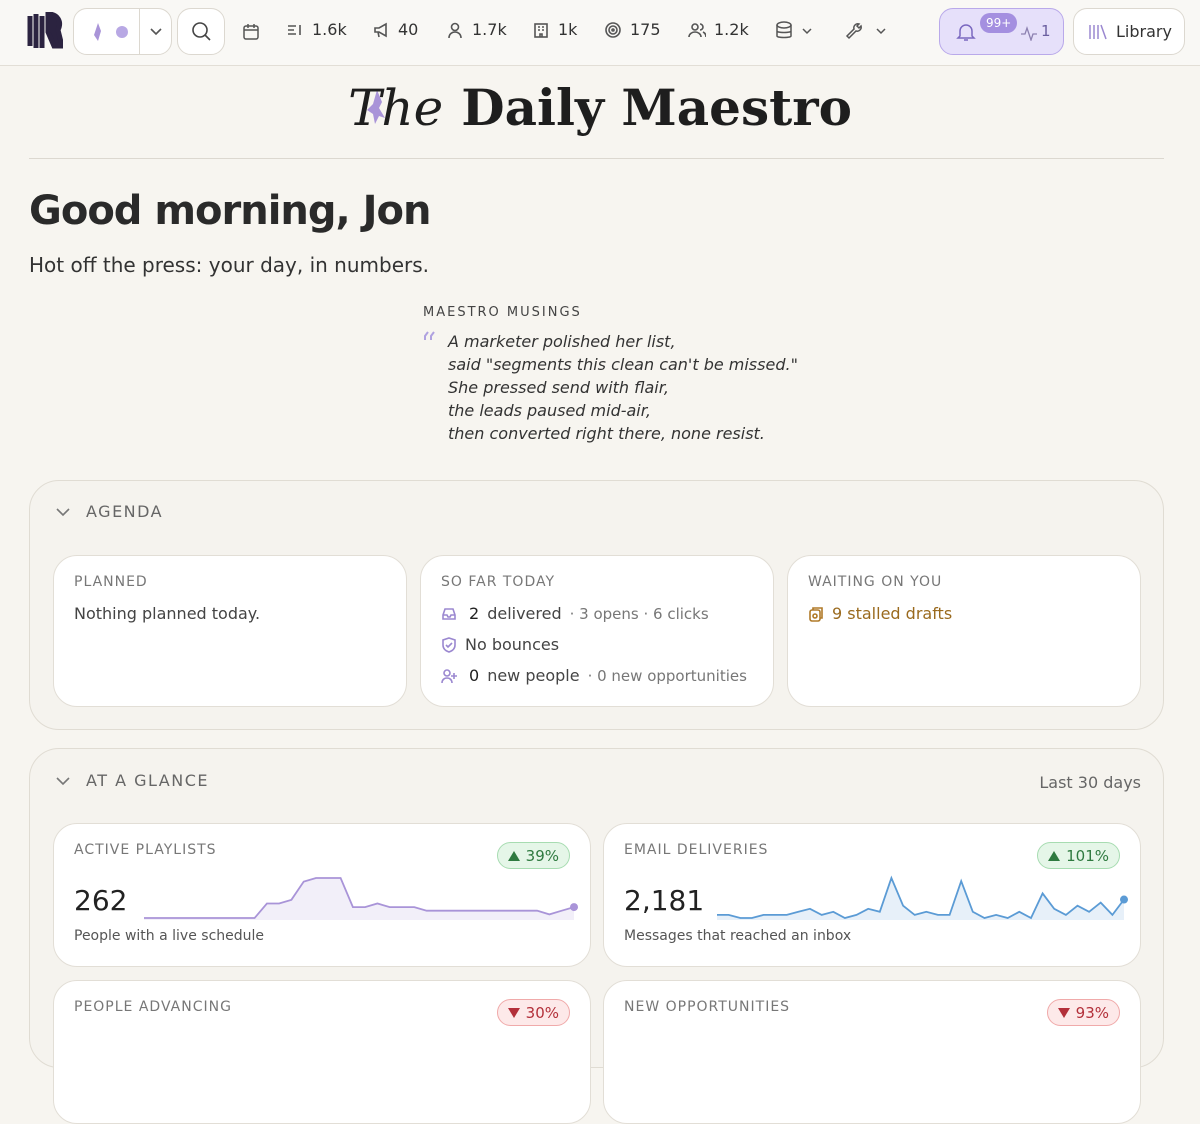 The height and width of the screenshot is (1124, 1200). What do you see at coordinates (251, 32) in the screenshot?
I see `calendar-icon` at bounding box center [251, 32].